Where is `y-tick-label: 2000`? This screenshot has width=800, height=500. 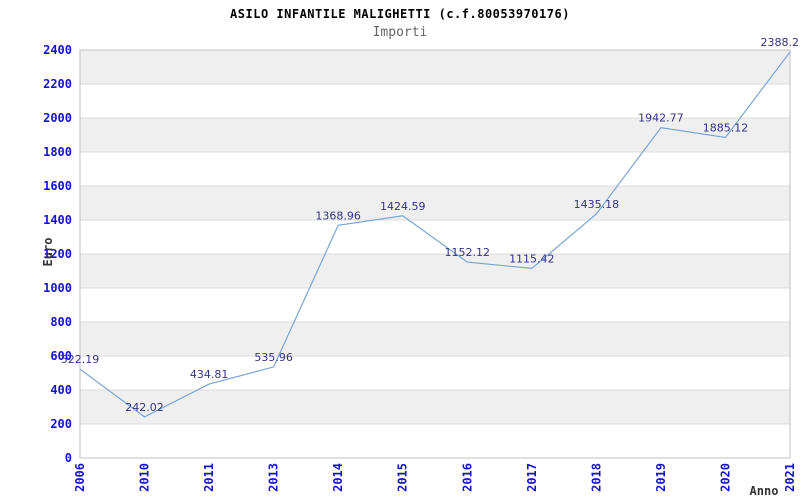 y-tick-label: 2000 is located at coordinates (57, 118).